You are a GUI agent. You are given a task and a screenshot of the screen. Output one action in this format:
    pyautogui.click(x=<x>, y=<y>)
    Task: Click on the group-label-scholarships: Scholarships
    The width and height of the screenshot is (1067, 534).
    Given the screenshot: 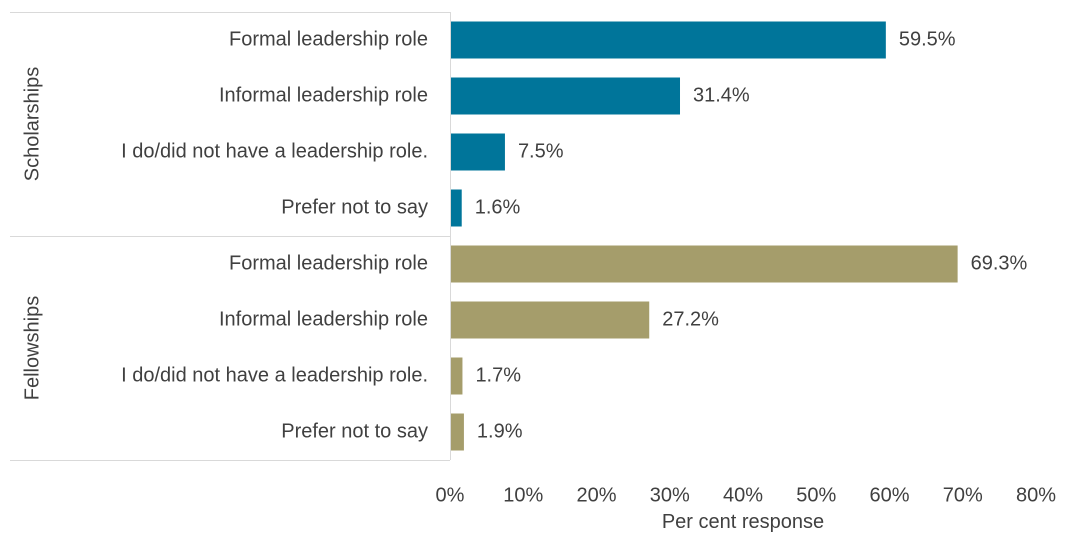 What is the action you would take?
    pyautogui.click(x=32, y=124)
    